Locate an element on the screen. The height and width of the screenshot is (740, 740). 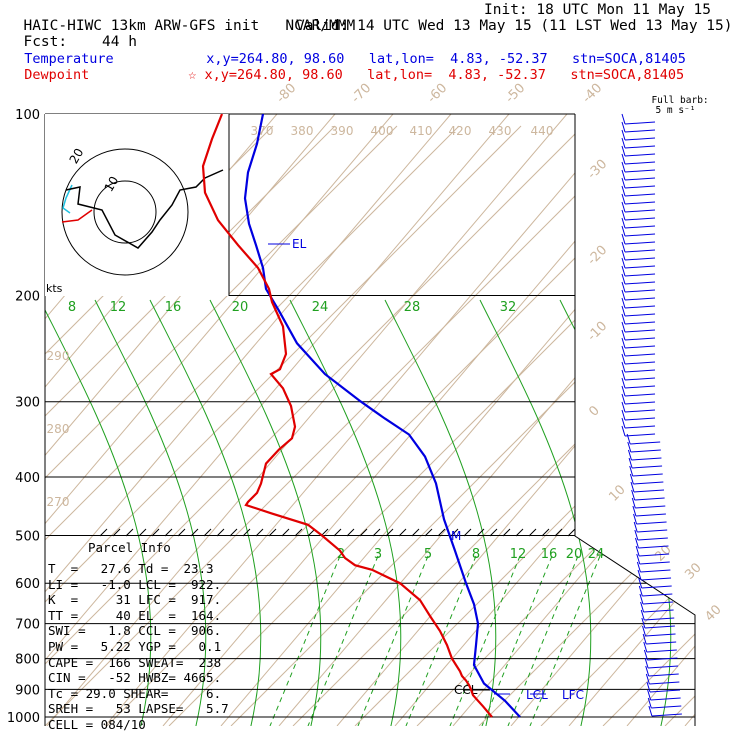
hodograph-trace is located at coordinates (144, 209).